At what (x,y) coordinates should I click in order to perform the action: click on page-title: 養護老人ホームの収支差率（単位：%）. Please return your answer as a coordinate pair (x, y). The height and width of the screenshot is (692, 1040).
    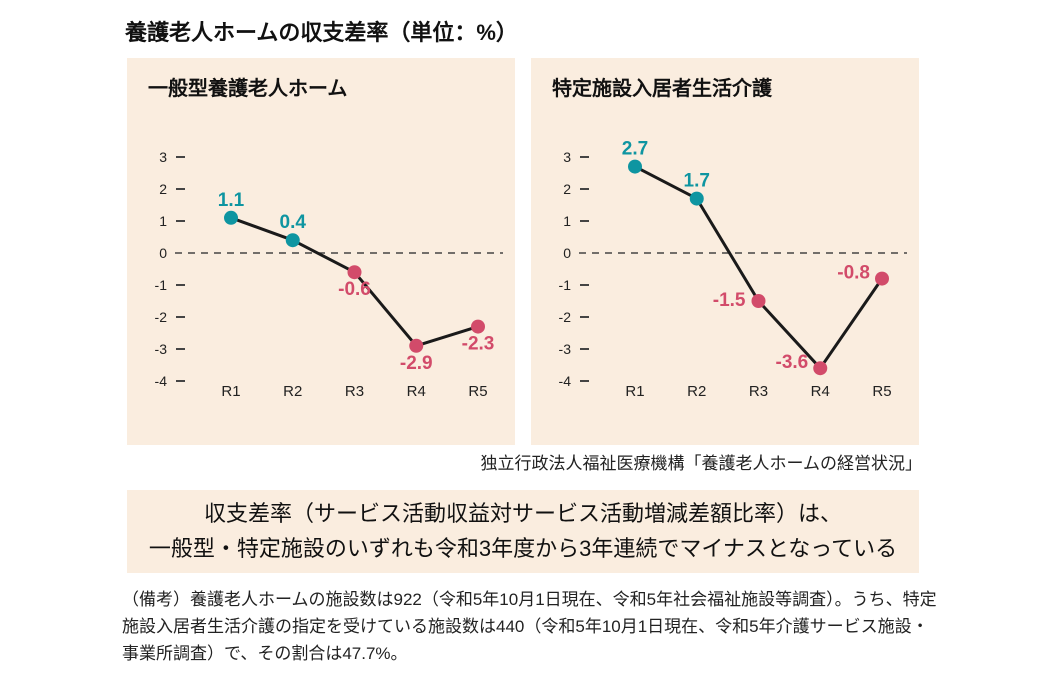
    Looking at the image, I should click on (321, 32).